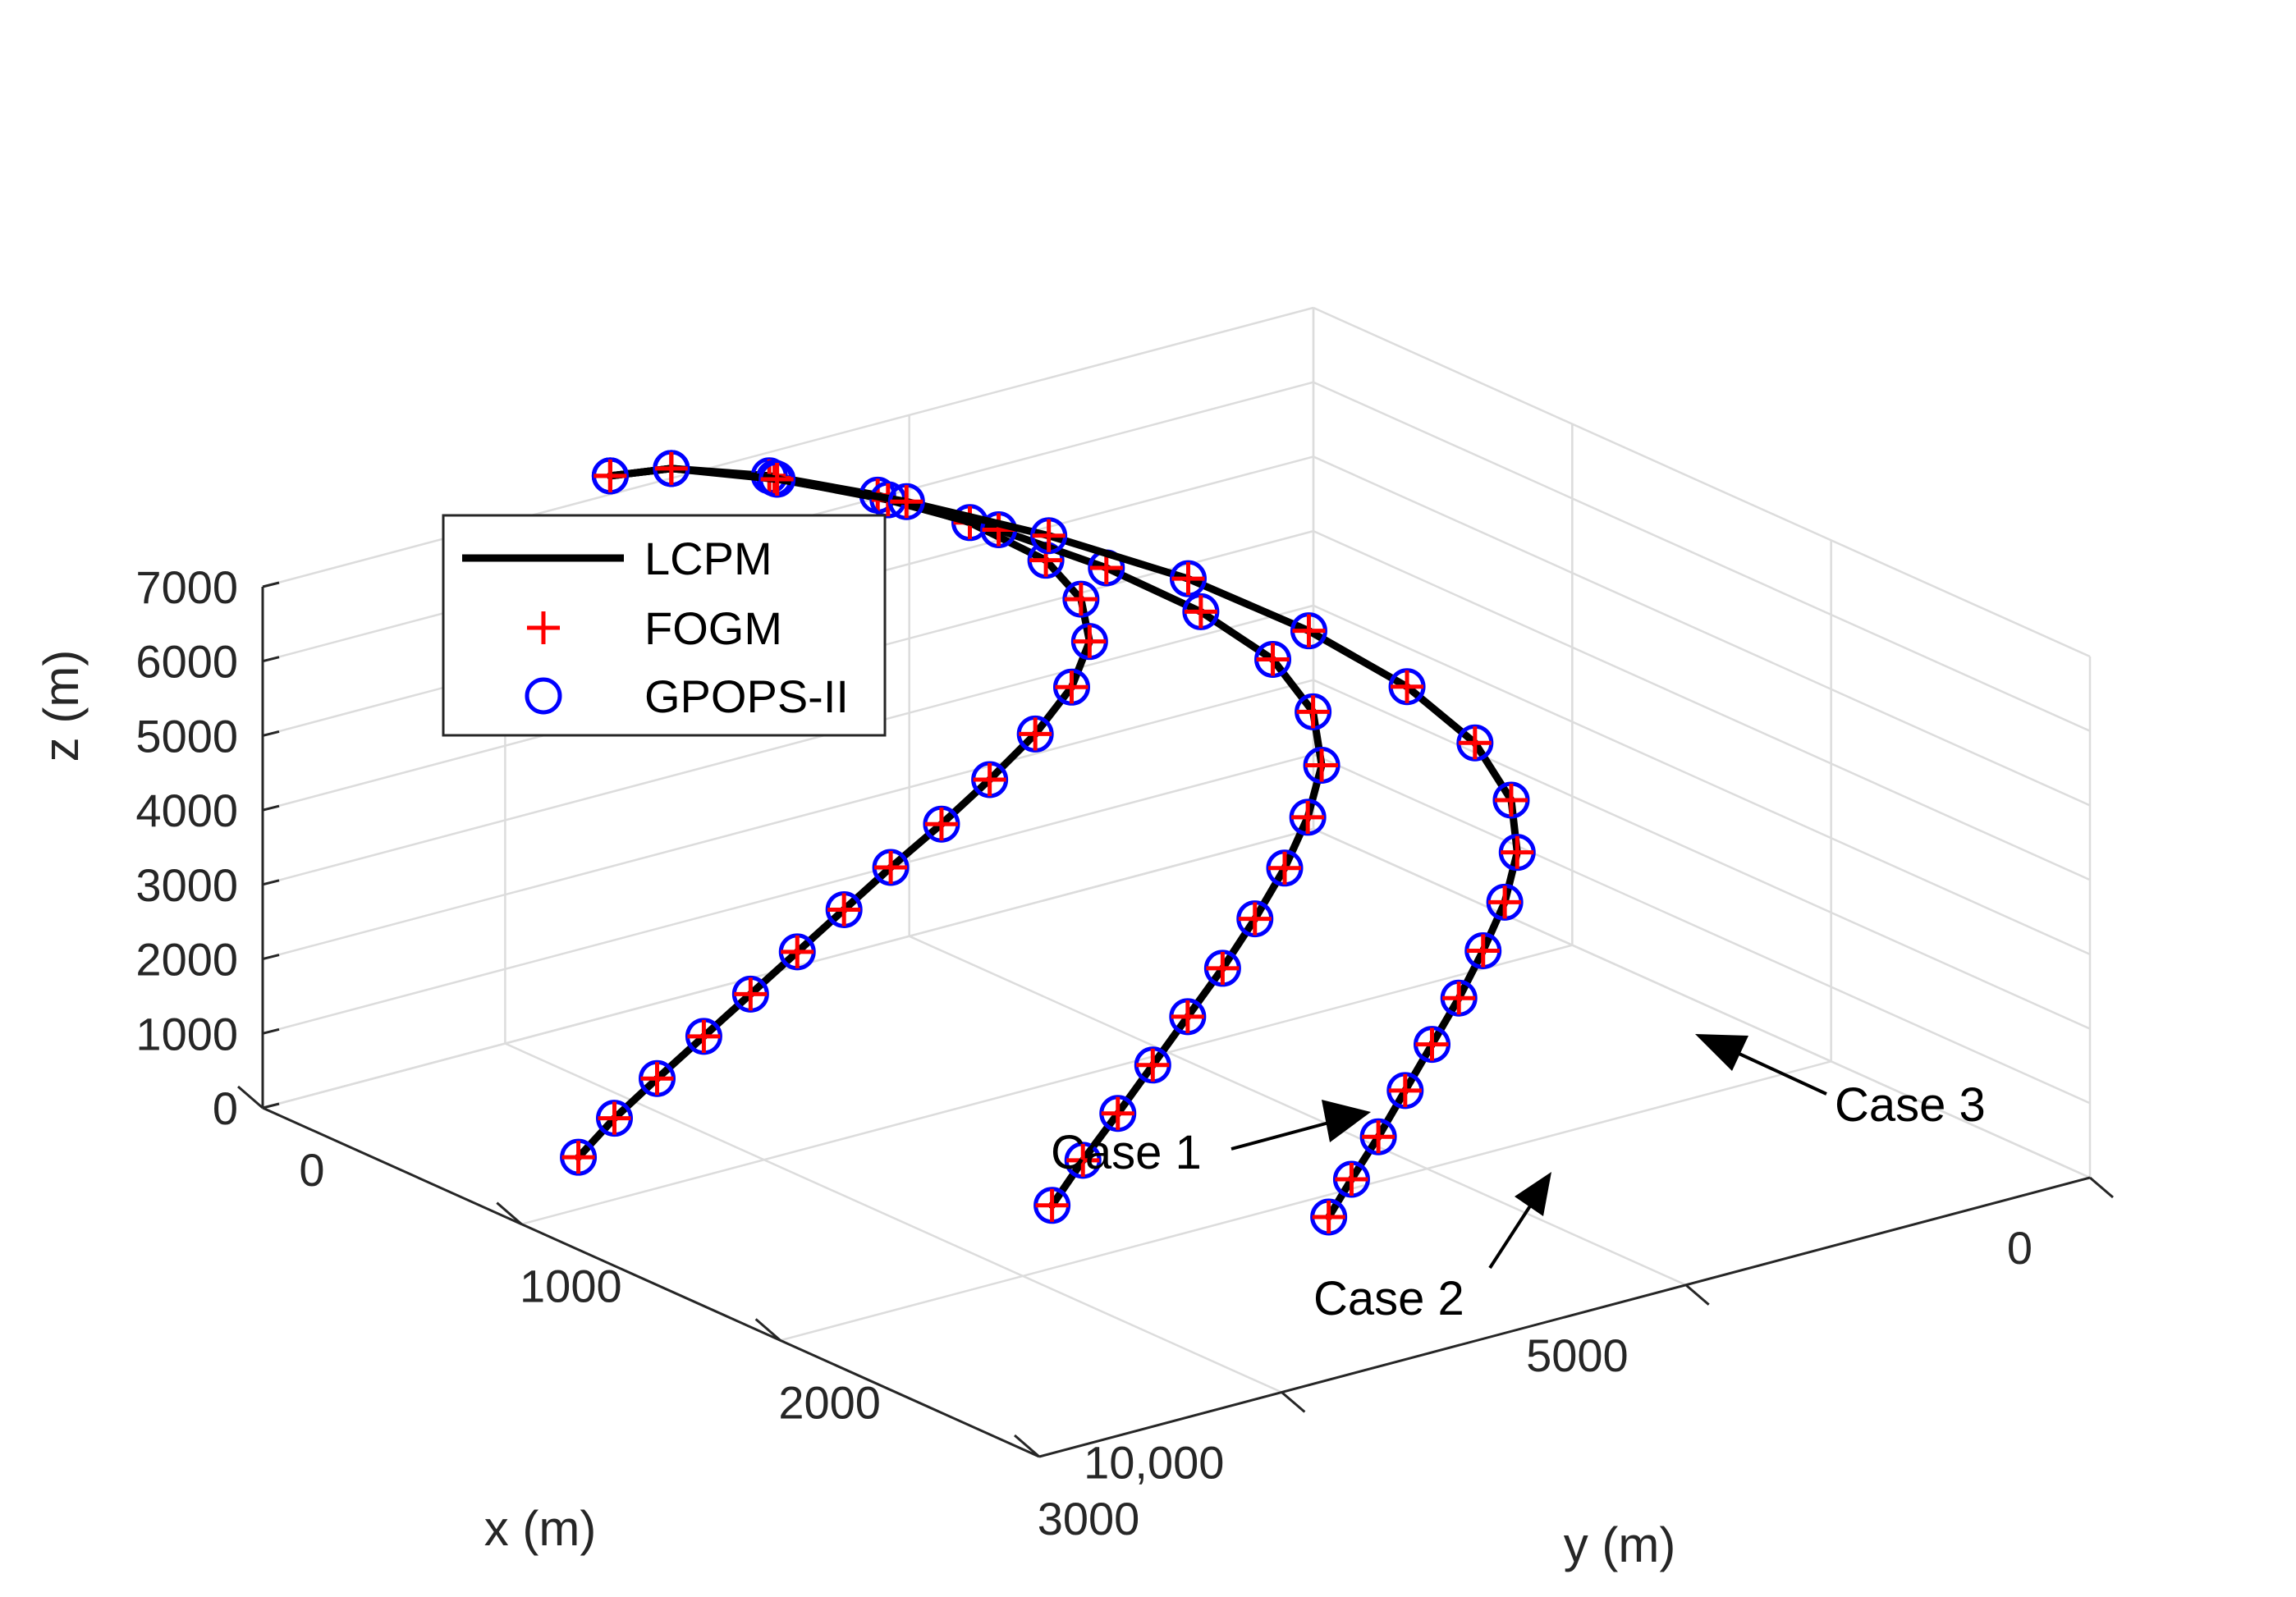  What do you see at coordinates (62, 706) in the screenshot?
I see `z-axis-label: z (m)` at bounding box center [62, 706].